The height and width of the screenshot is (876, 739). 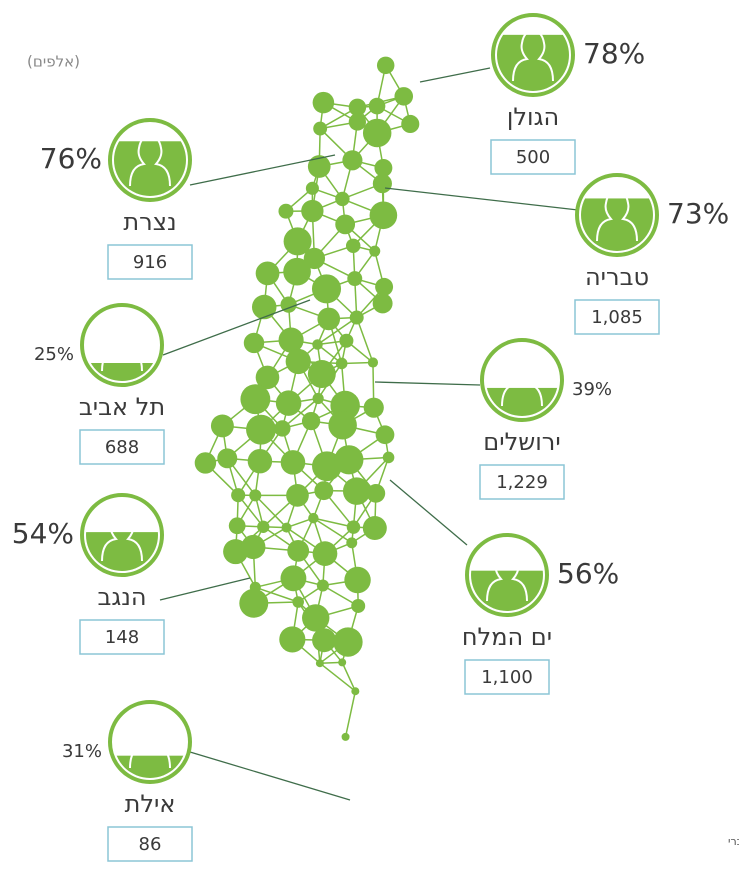 What do you see at coordinates (588, 573) in the screenshot?
I see `percent-label: 56%` at bounding box center [588, 573].